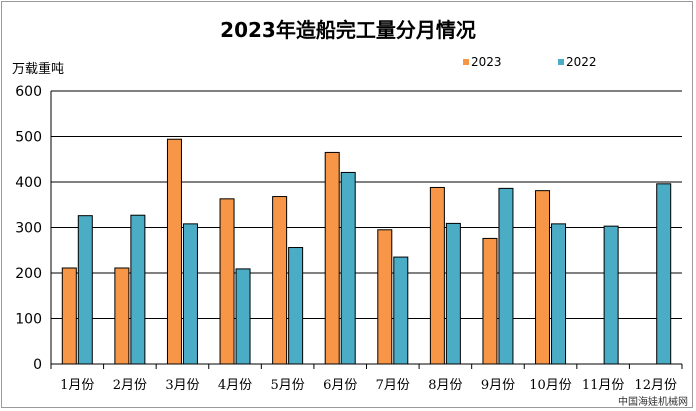  I want to click on x-tick-label: 6月份, so click(340, 385).